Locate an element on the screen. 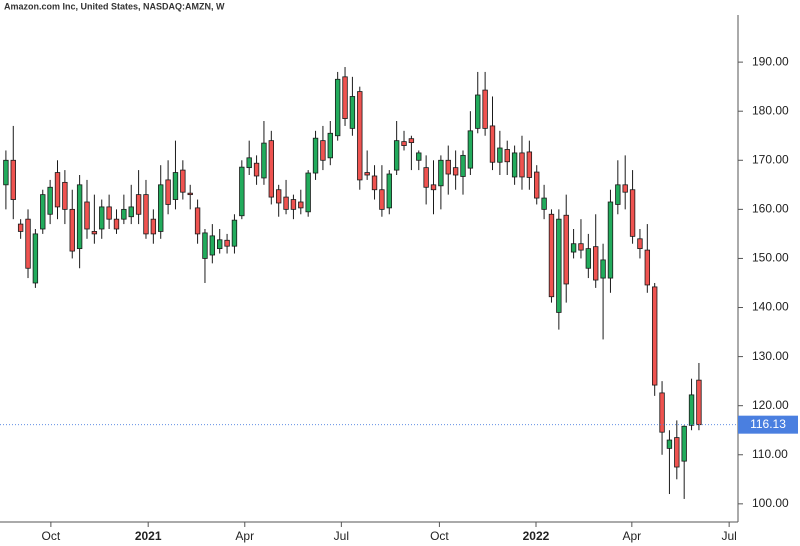  x-tick-label: 2022 is located at coordinates (536, 536).